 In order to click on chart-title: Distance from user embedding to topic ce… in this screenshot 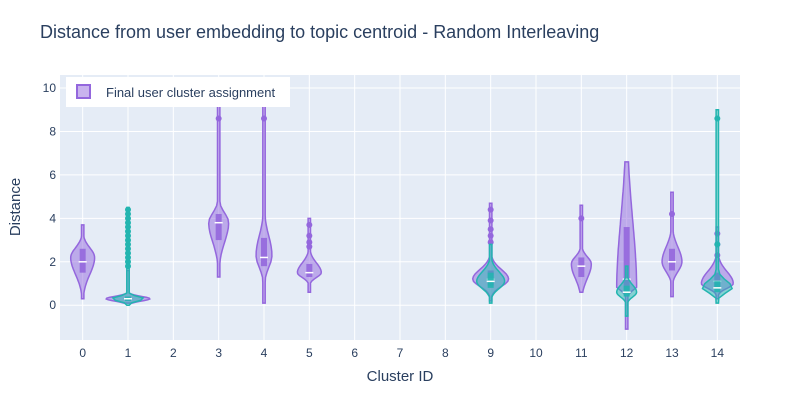, I will do `click(319, 32)`.